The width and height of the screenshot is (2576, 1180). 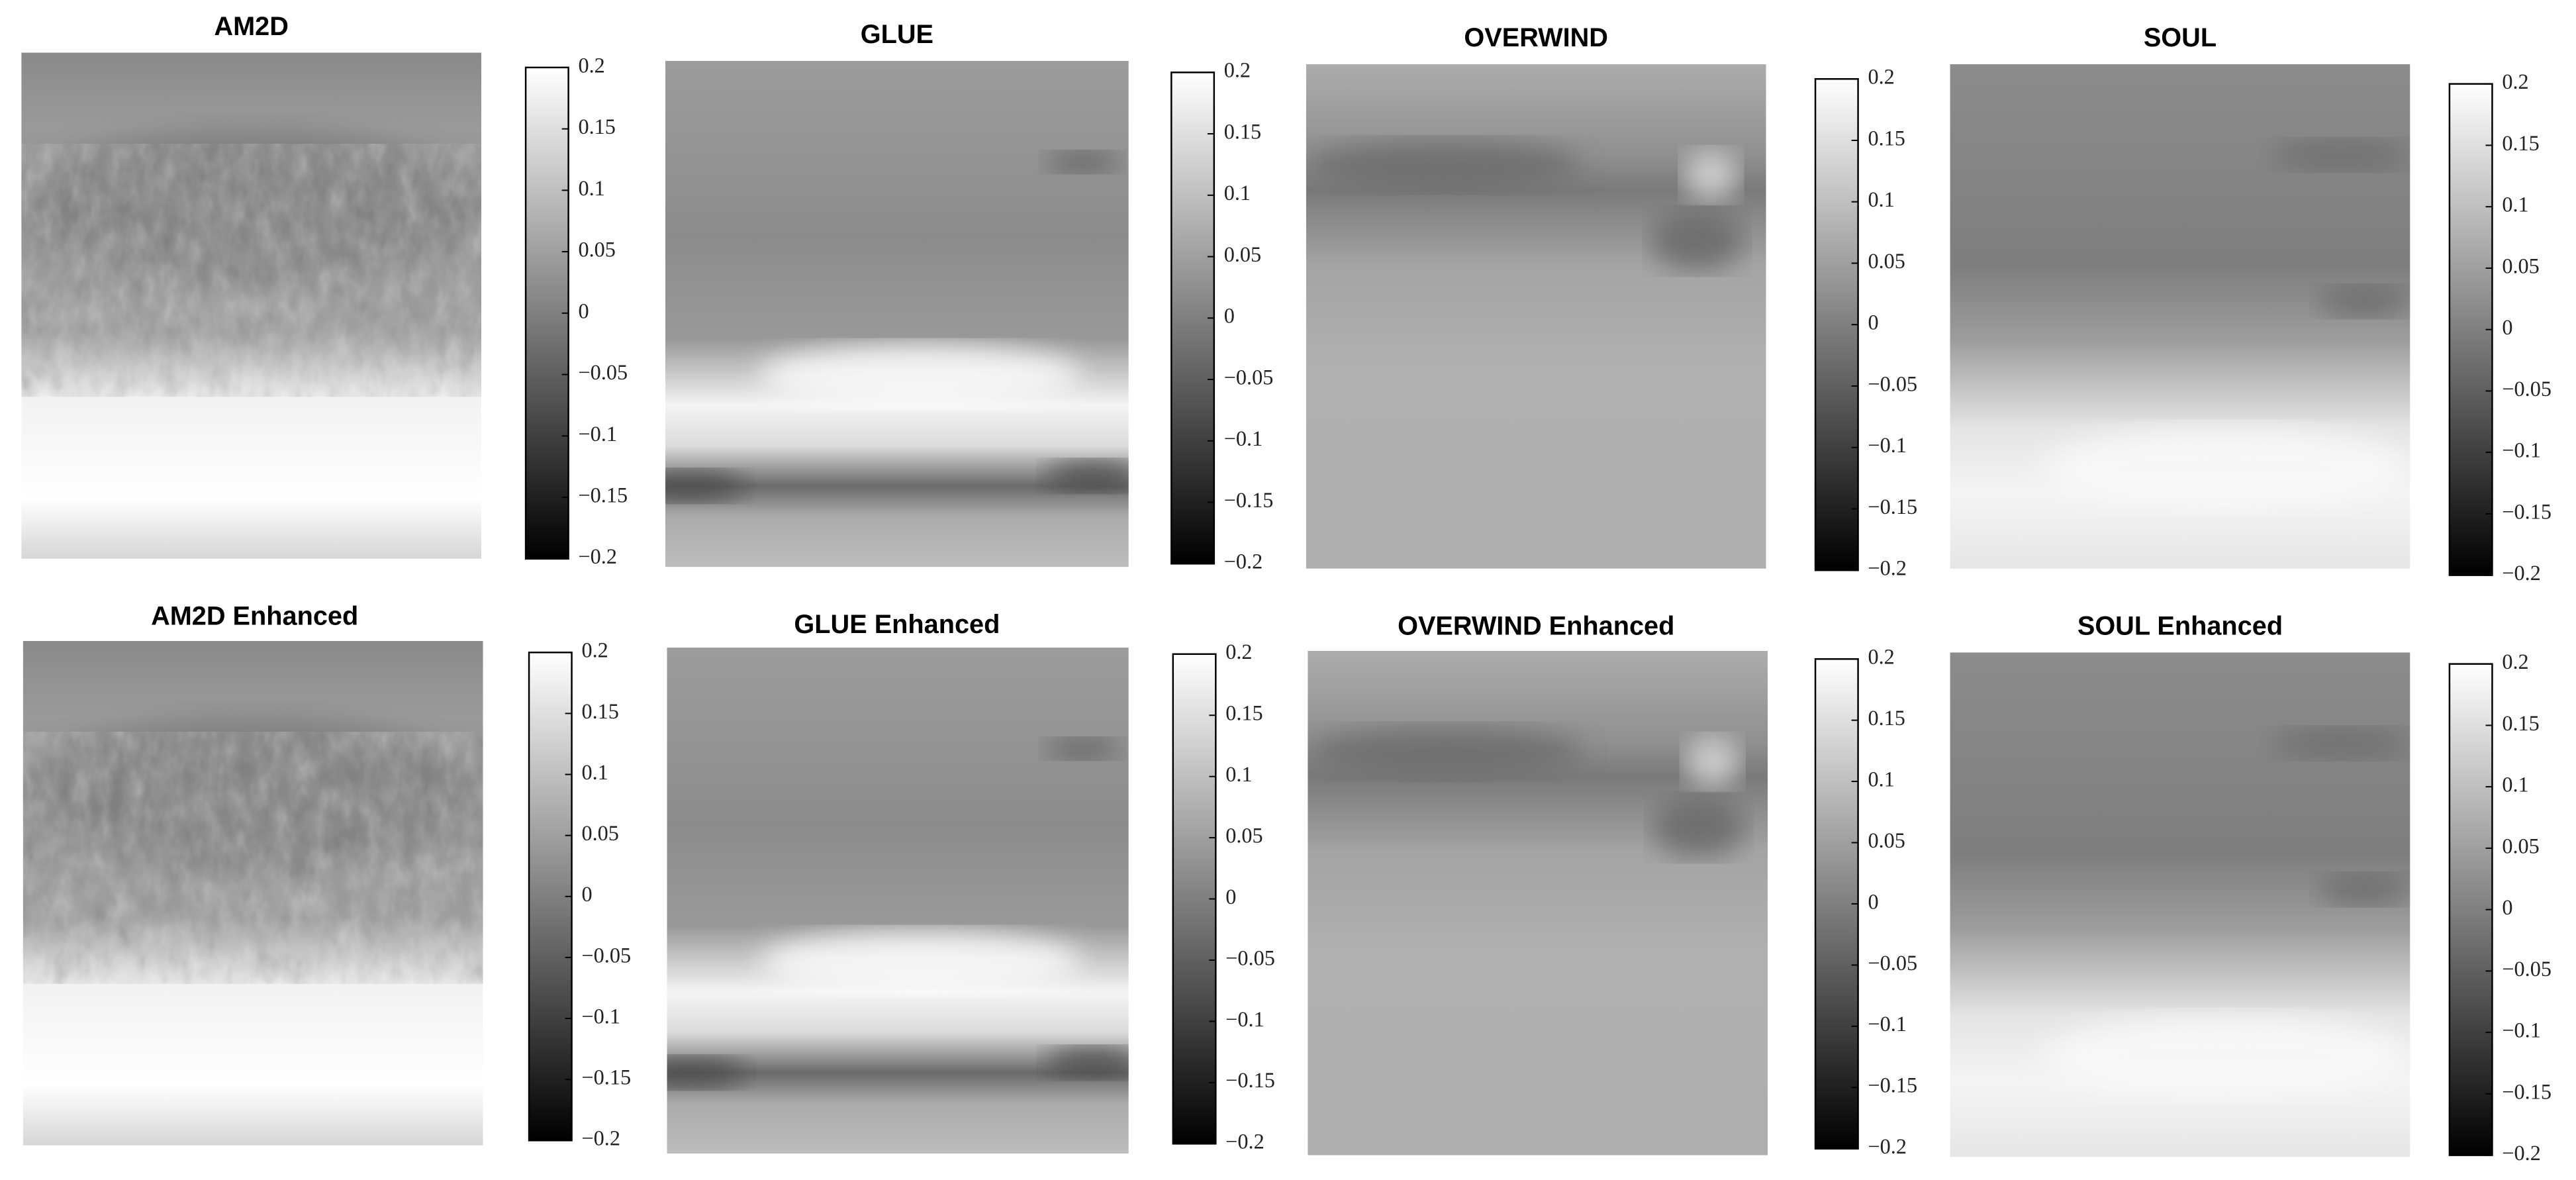 I want to click on panel: SOUL −0.2 −0.15 −0.1 −0.05 0 0.05 0.1 0.15 0.2, so click(x=2251, y=304).